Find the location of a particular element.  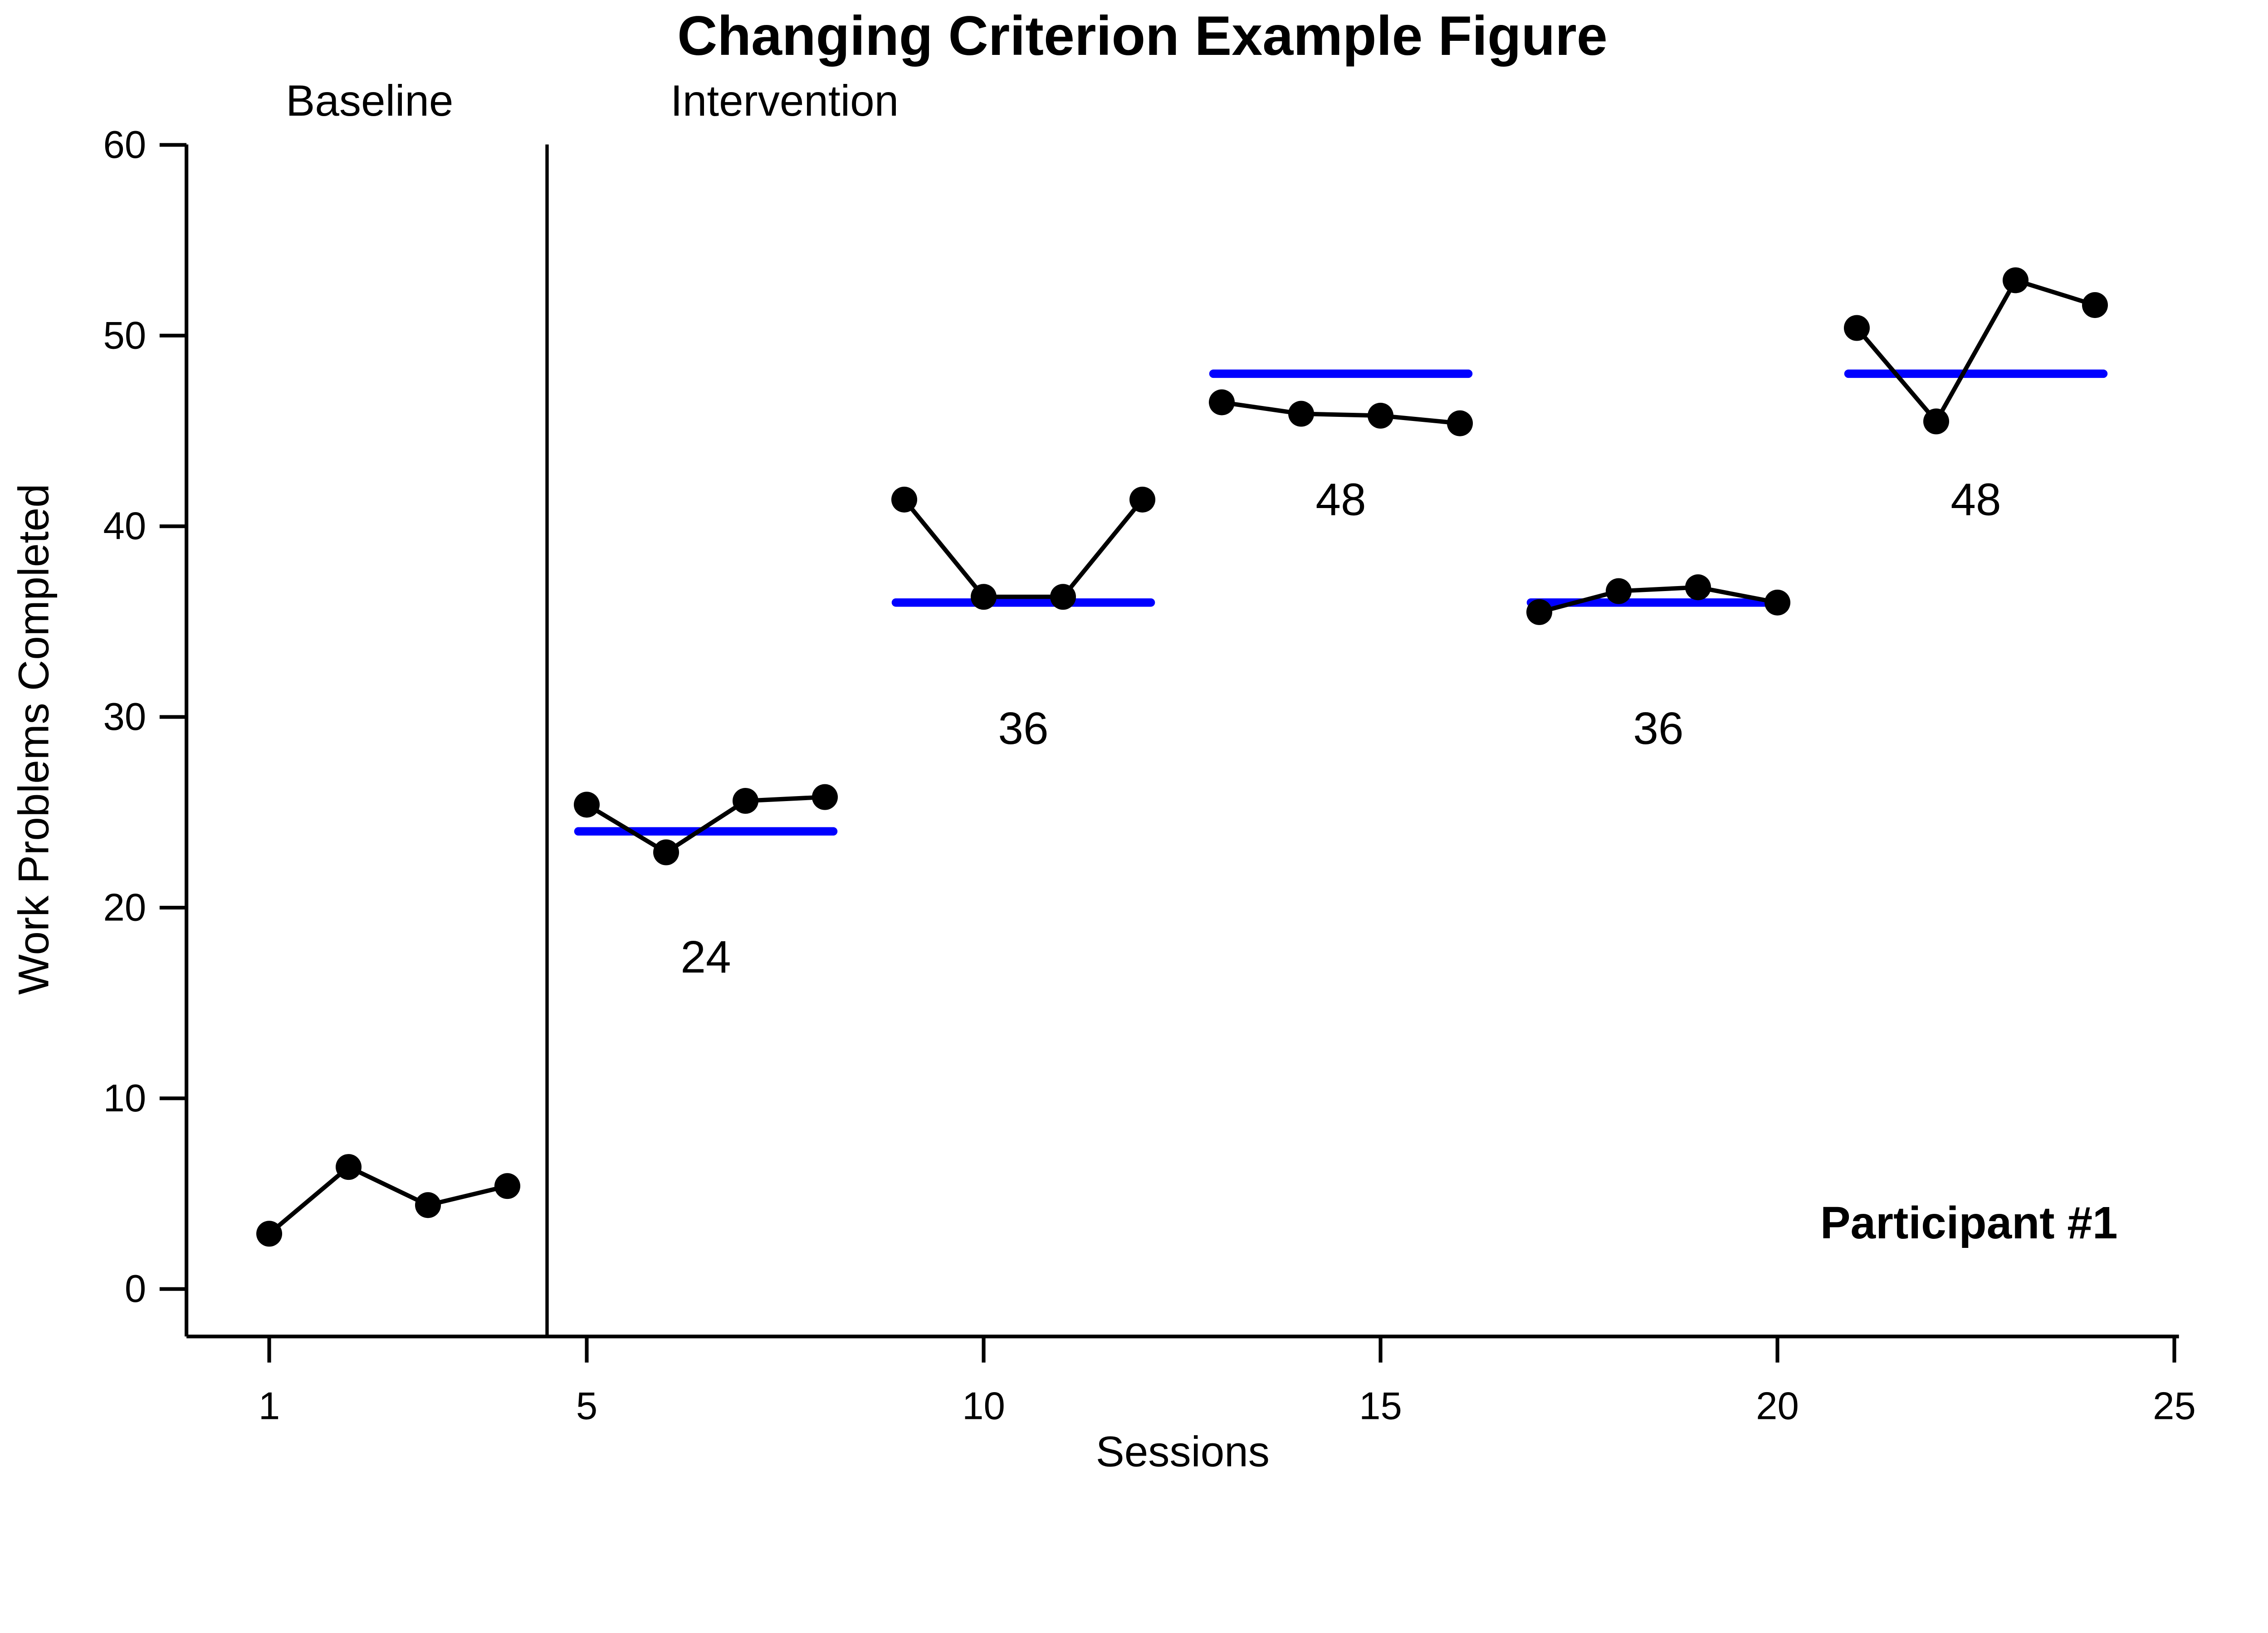

y-tick-label: 40 is located at coordinates (125, 526).